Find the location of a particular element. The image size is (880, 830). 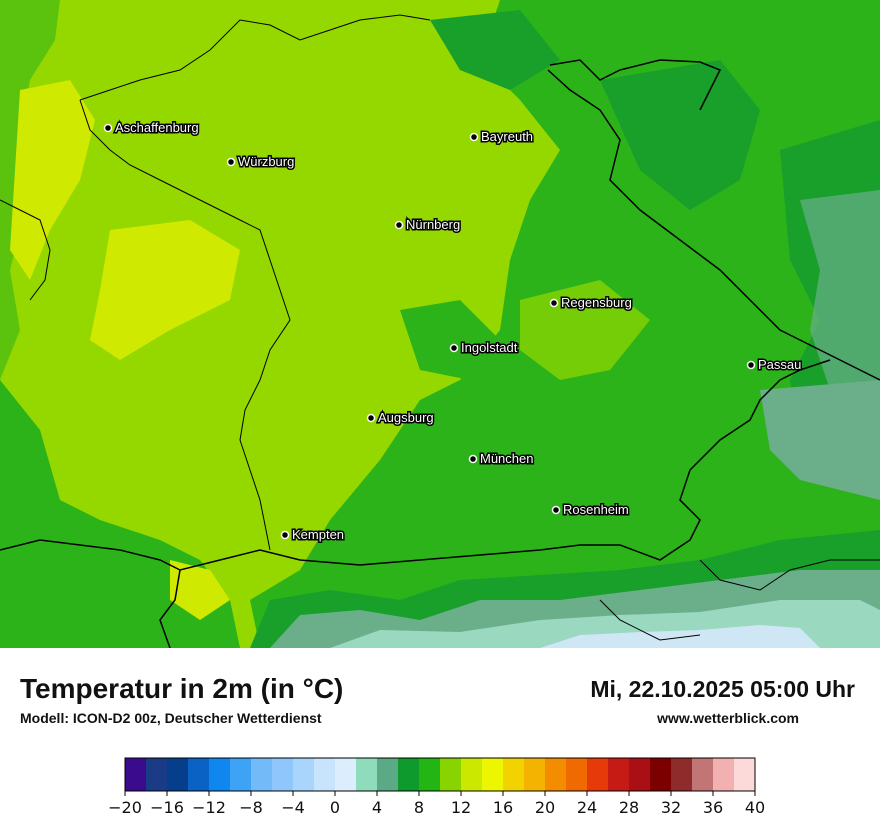

city-marker-passau: Passau is located at coordinates (774, 365).